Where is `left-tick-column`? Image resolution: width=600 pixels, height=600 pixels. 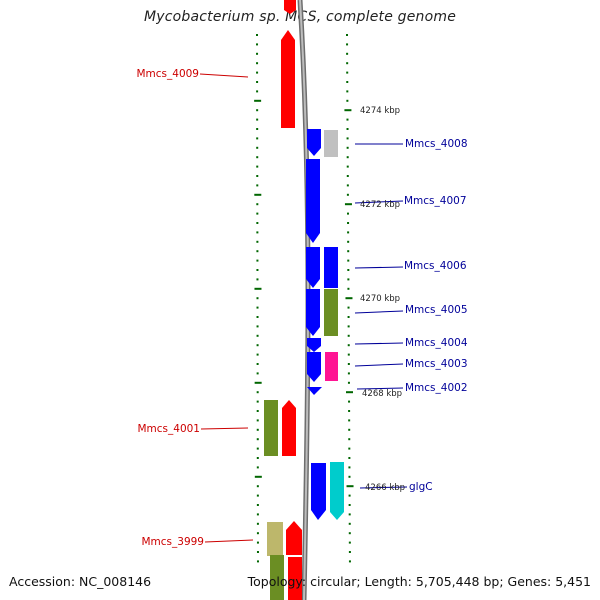
left-tick-column is located at coordinates (258, 298).